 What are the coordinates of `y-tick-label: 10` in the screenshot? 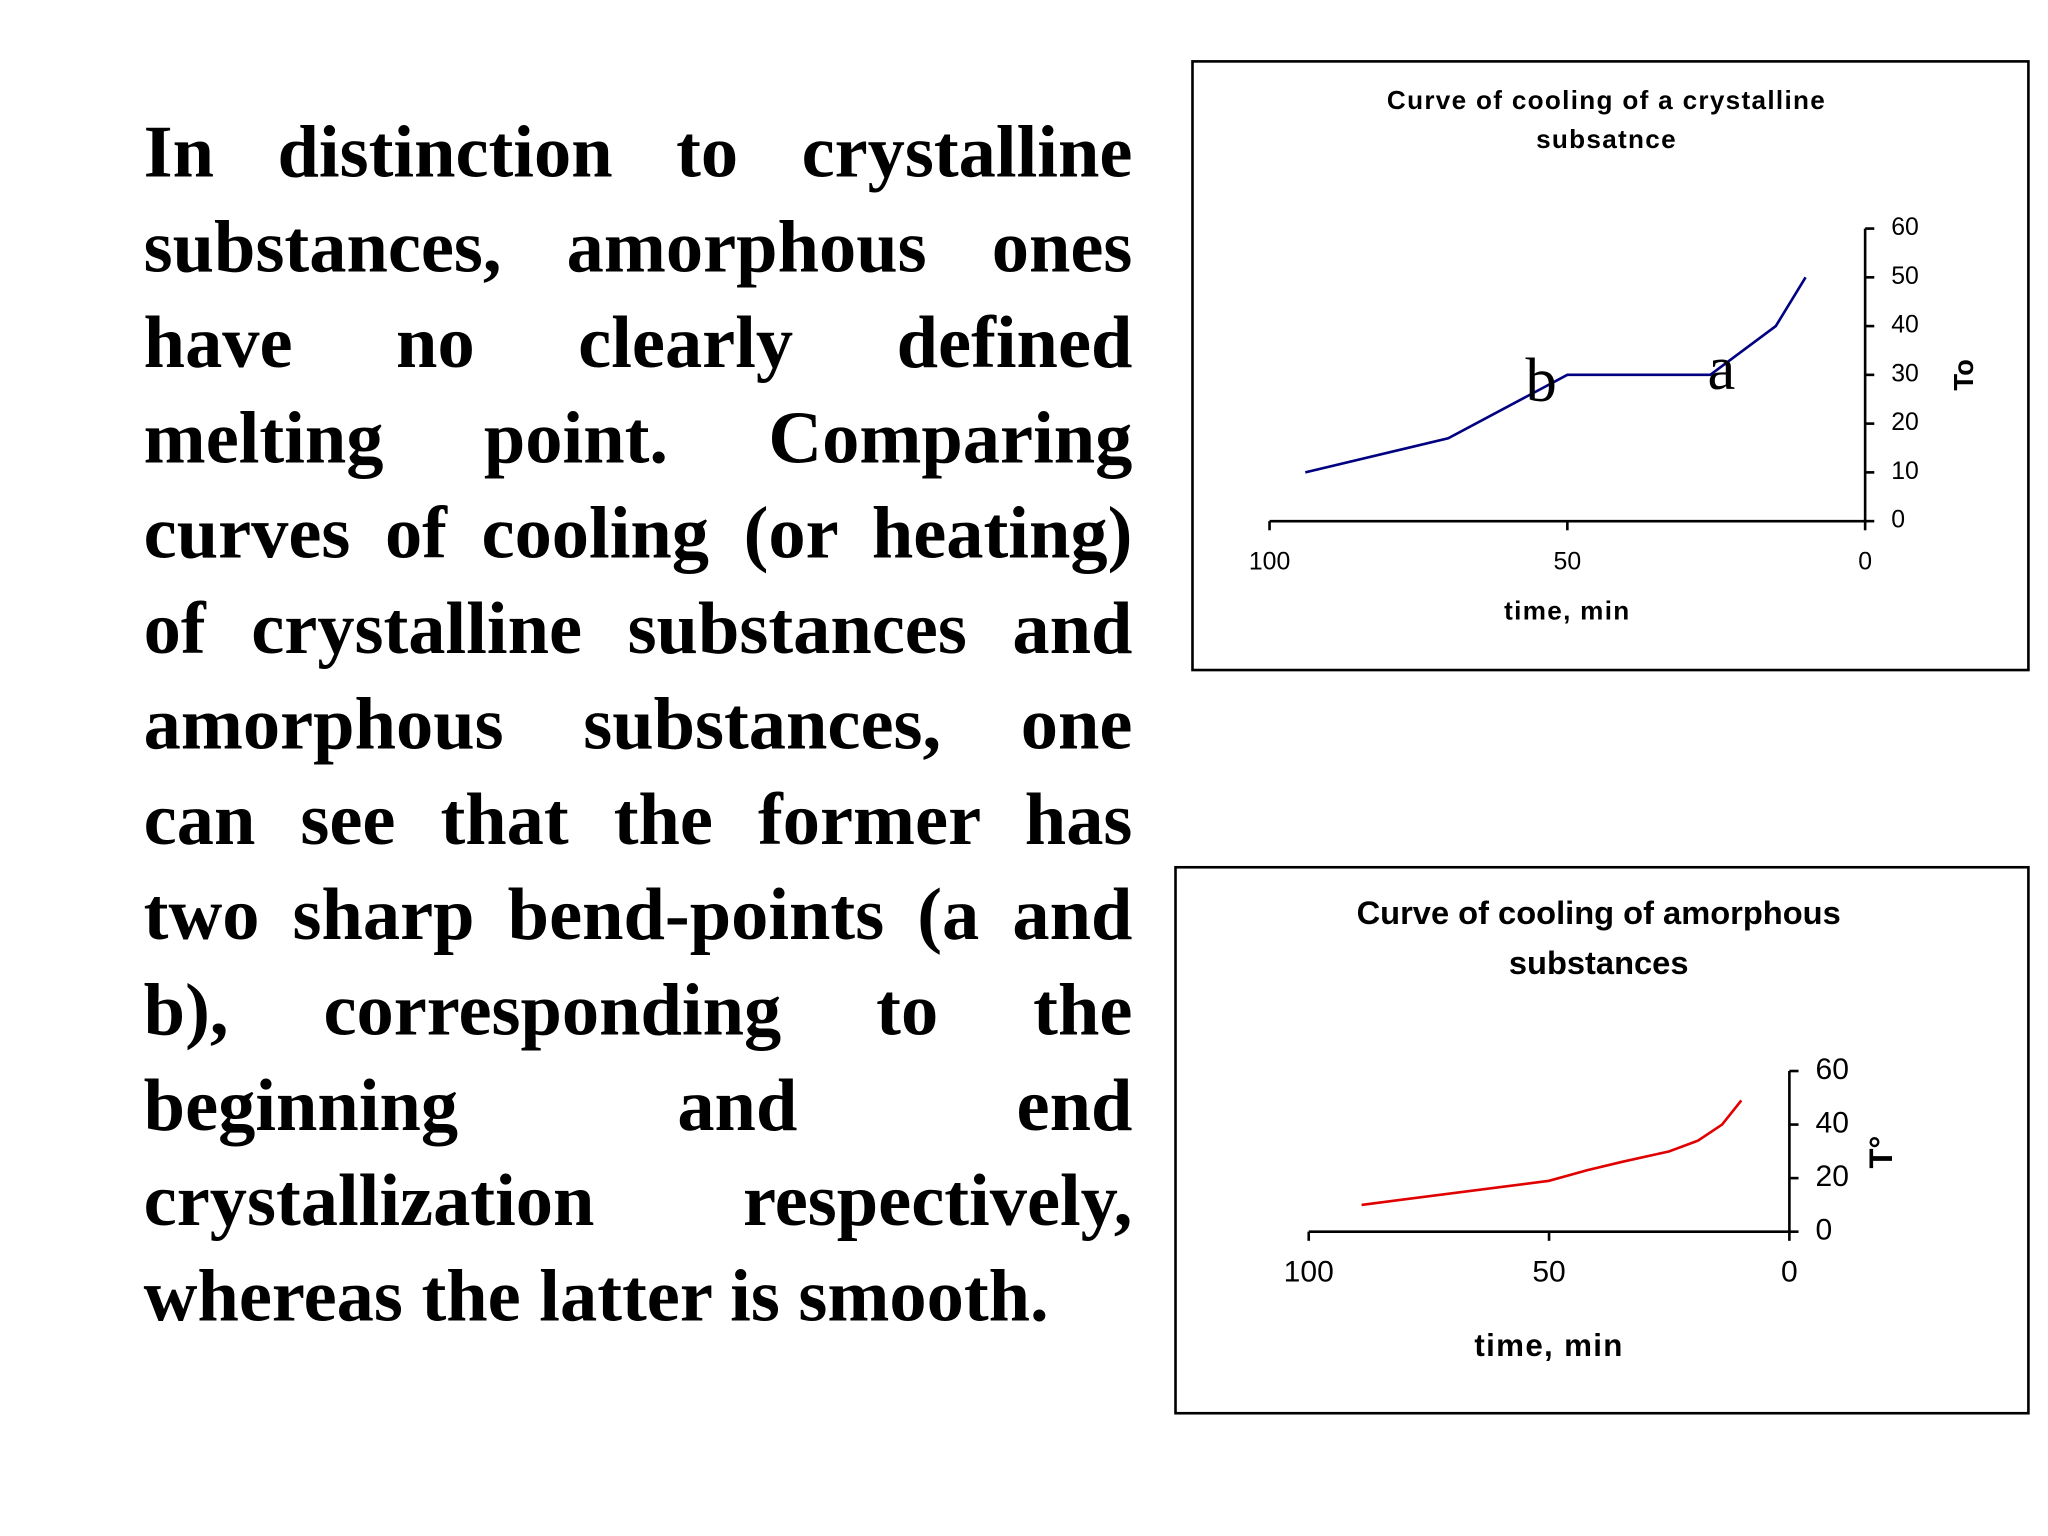 It's located at (1905, 471).